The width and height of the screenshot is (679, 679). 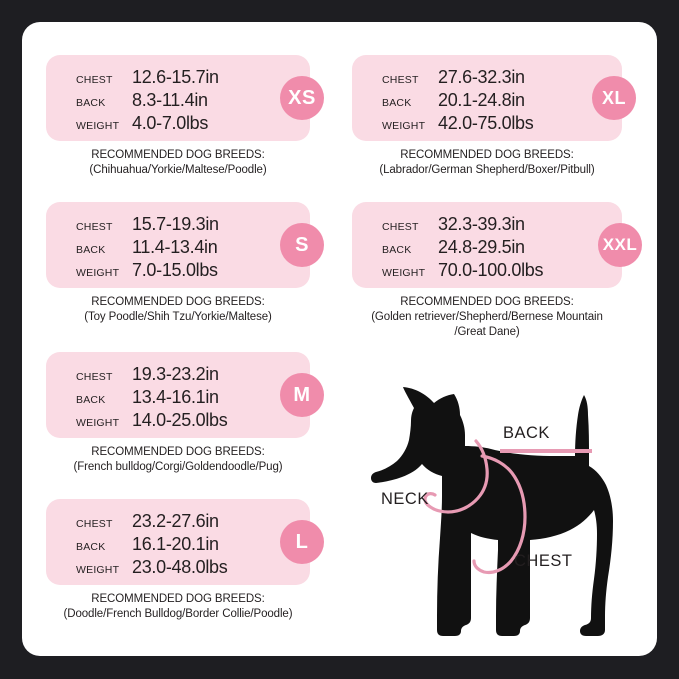 What do you see at coordinates (487, 170) in the screenshot?
I see `breeds-list-line1: (Labrador/German Shepherd/Boxer/Pitbull)` at bounding box center [487, 170].